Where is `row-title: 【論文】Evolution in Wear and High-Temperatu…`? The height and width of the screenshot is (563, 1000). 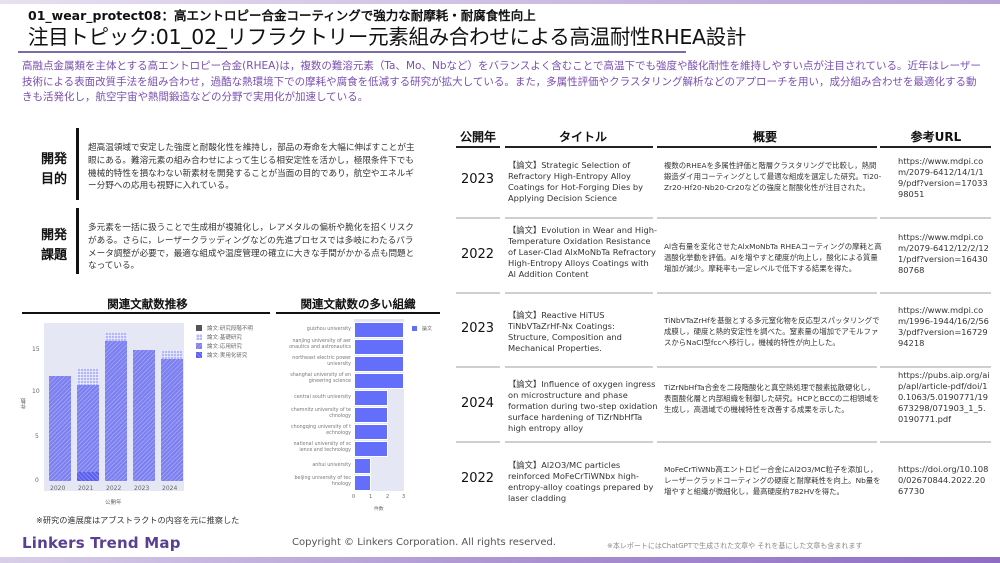 row-title: 【論文】Evolution in Wear and High-Temperatu… is located at coordinates (582, 252).